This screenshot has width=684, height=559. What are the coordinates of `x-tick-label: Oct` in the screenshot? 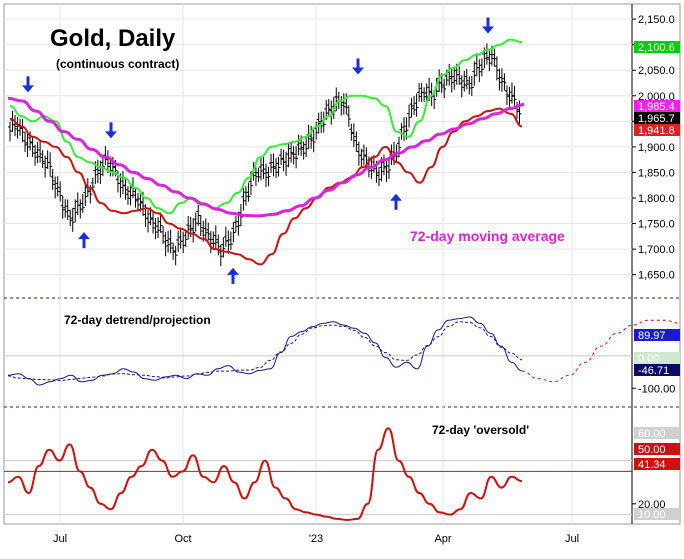 It's located at (182, 539).